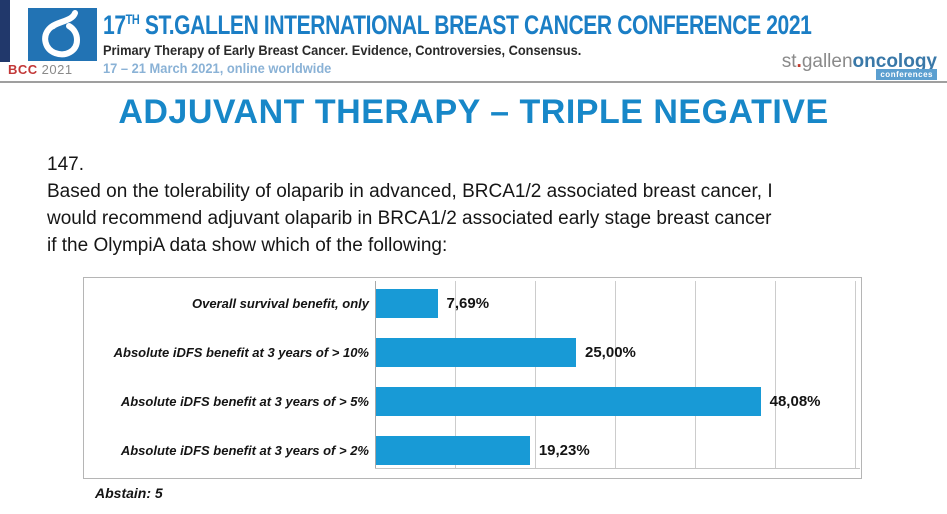 The width and height of the screenshot is (947, 514). What do you see at coordinates (564, 450) in the screenshot?
I see `value-label: 19,23%` at bounding box center [564, 450].